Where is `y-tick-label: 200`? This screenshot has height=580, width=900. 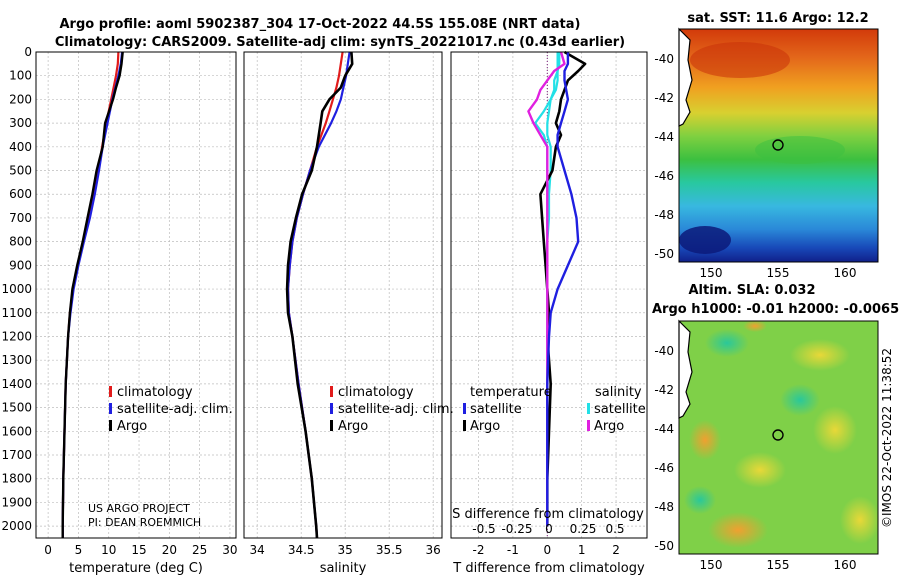 y-tick-label: 200 is located at coordinates (20, 99).